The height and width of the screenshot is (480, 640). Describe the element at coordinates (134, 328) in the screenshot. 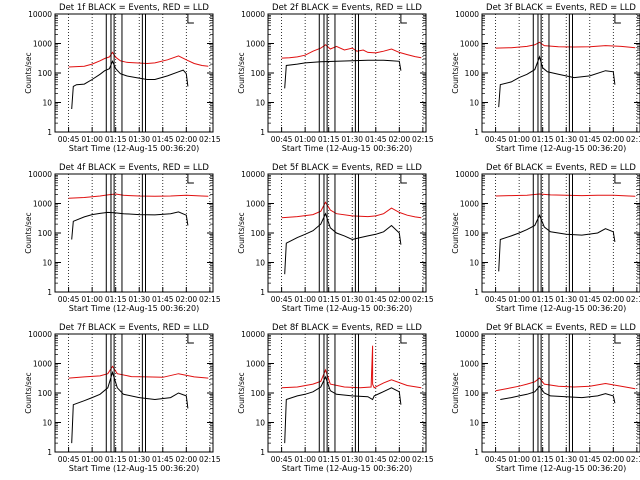

I see `panel-title: Det 7f BLACK = Events, RED = LLD` at that location.